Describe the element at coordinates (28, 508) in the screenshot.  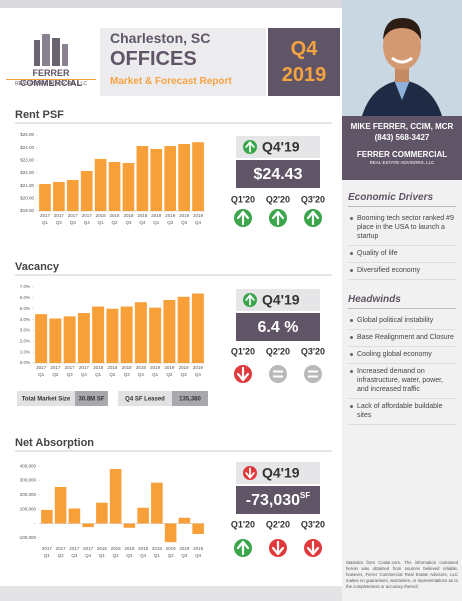
I see `y-tick-label: 100,000` at that location.